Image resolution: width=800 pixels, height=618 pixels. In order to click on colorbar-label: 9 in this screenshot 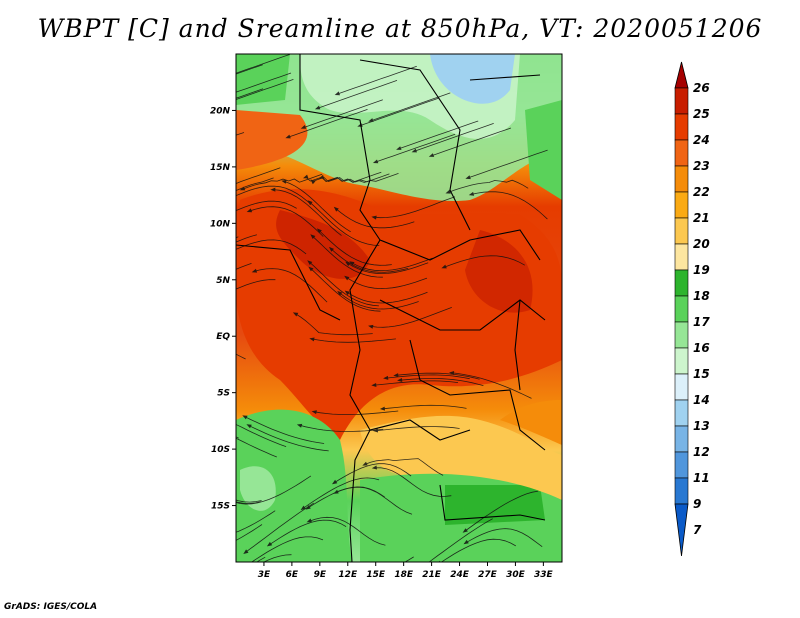, I will do `click(697, 504)`.